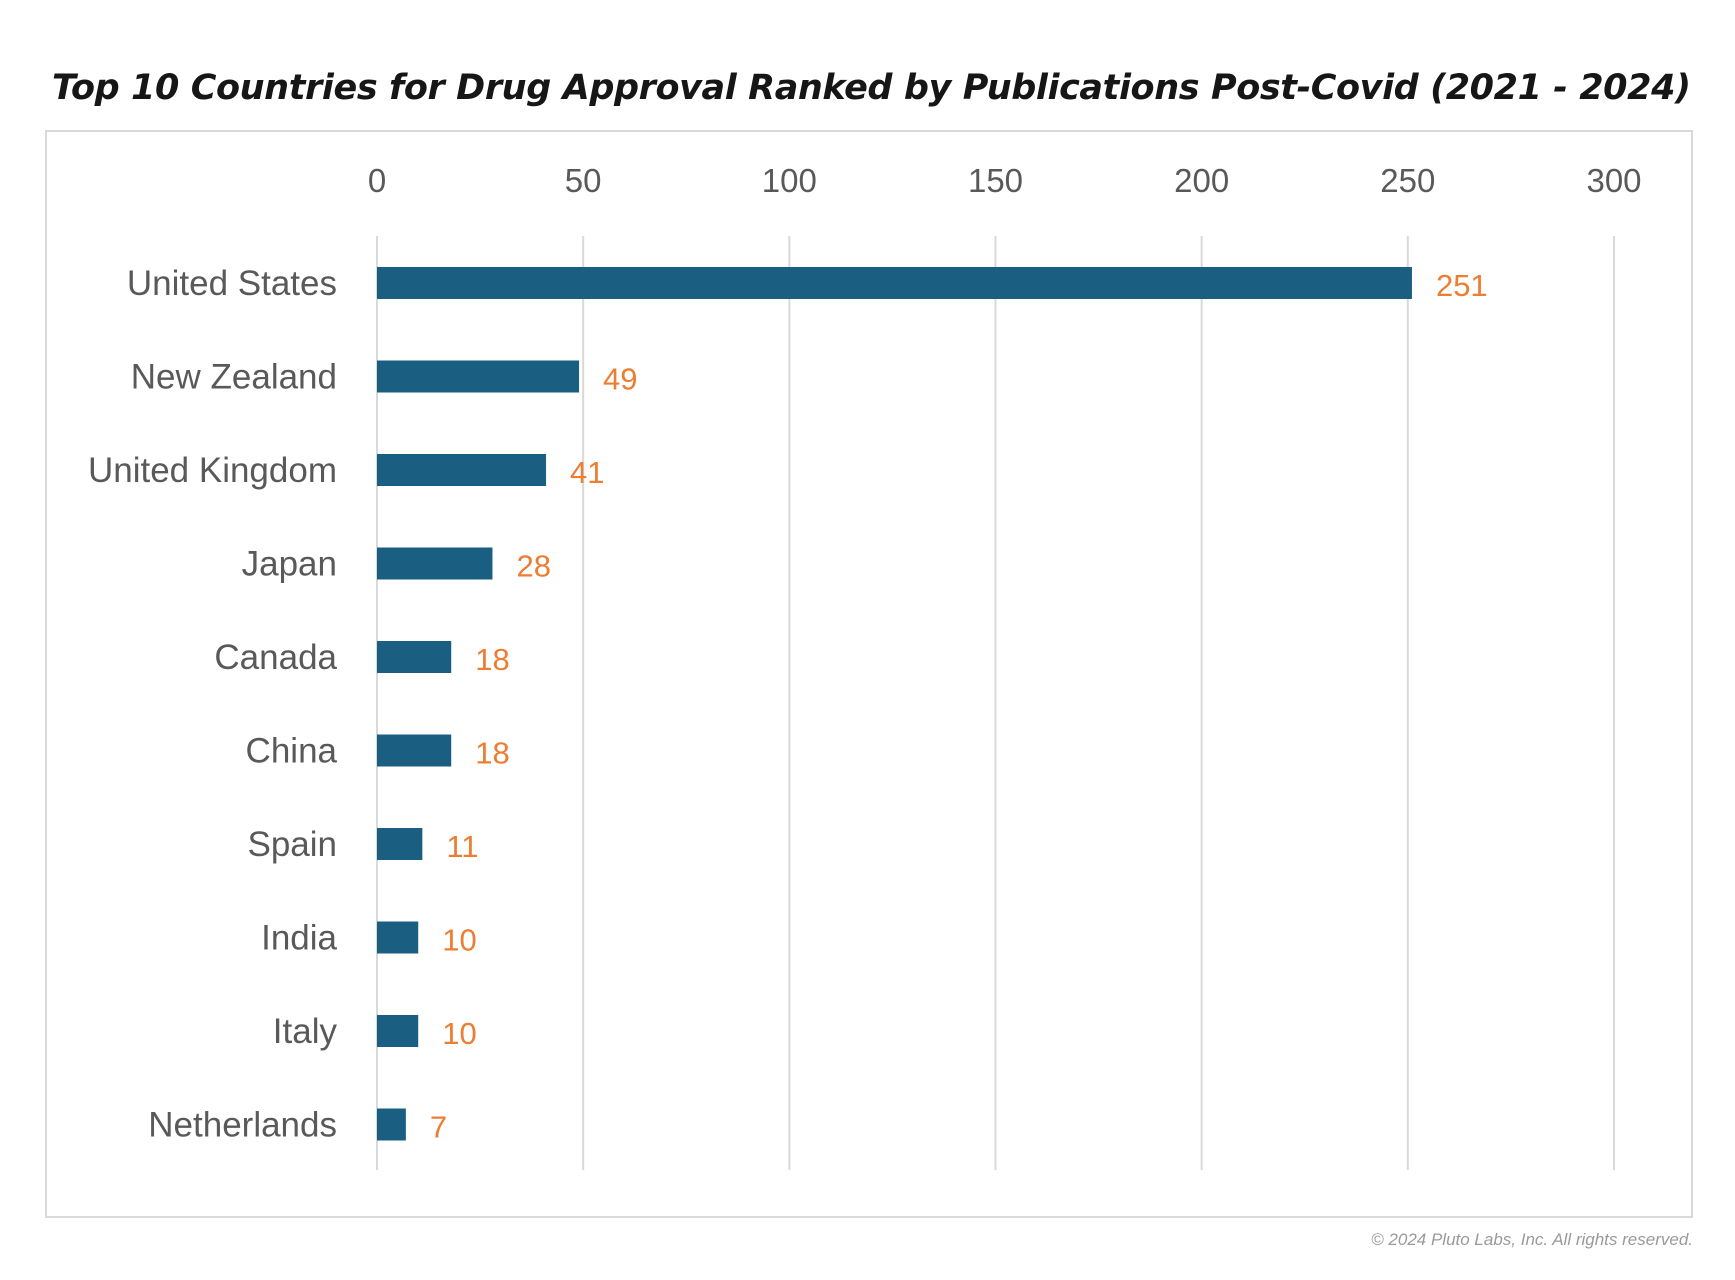  What do you see at coordinates (275, 657) in the screenshot?
I see `category-label: Canada` at bounding box center [275, 657].